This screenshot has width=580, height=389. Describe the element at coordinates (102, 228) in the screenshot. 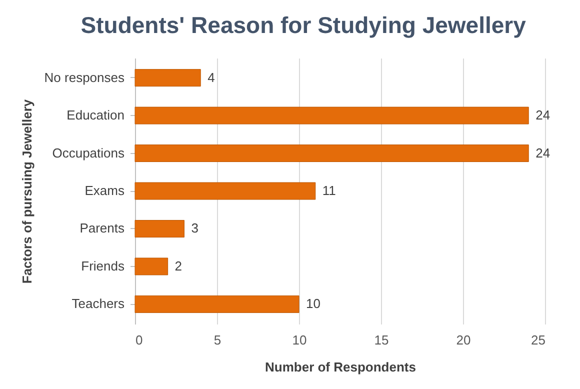

I see `y-tick-label: Parents` at that location.